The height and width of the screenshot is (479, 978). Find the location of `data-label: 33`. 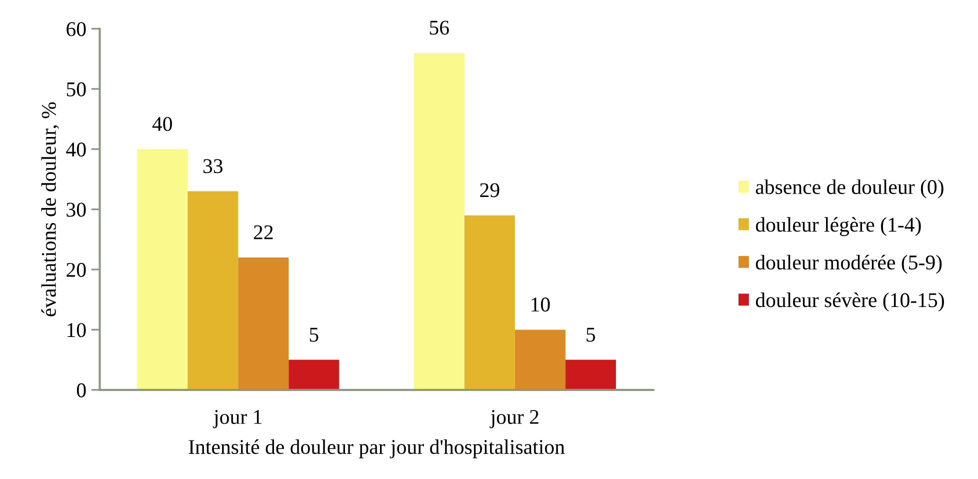

data-label: 33 is located at coordinates (212, 166).